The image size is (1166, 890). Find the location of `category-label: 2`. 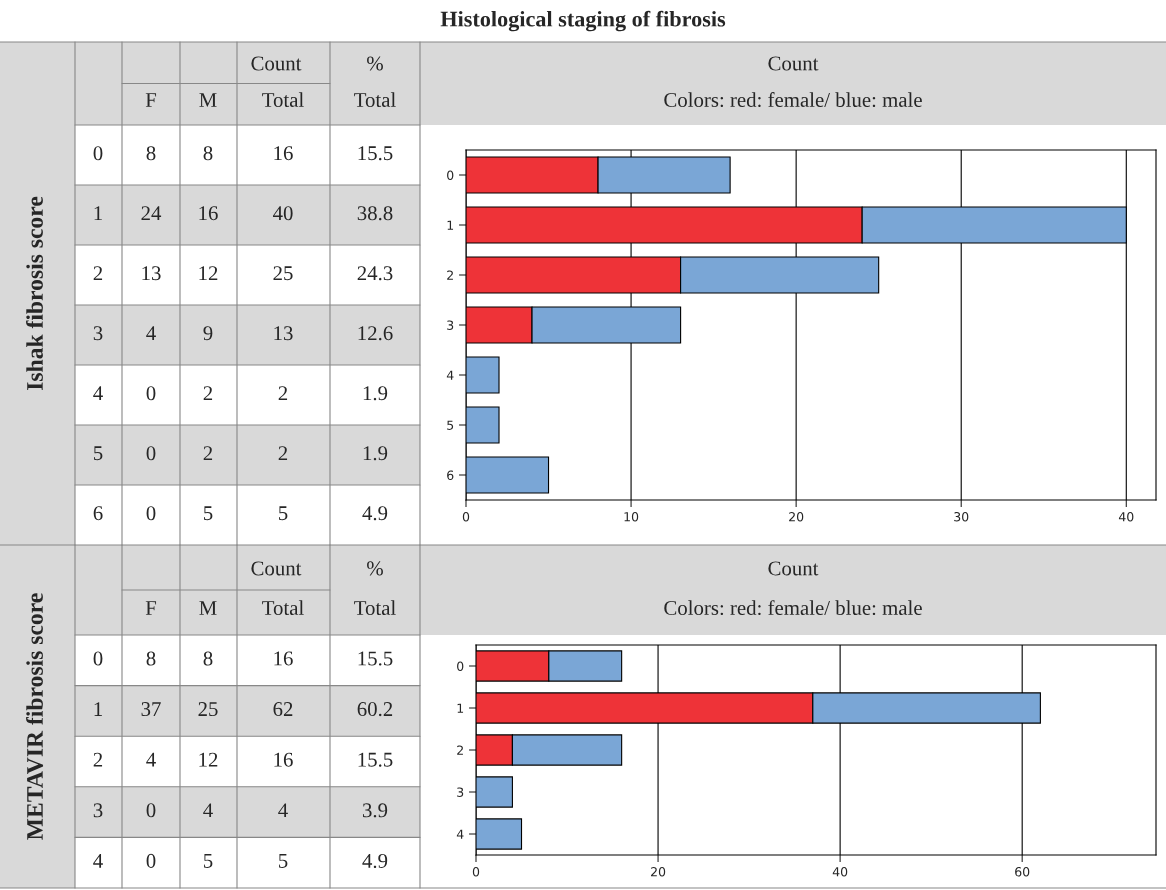

category-label: 2 is located at coordinates (98, 759).